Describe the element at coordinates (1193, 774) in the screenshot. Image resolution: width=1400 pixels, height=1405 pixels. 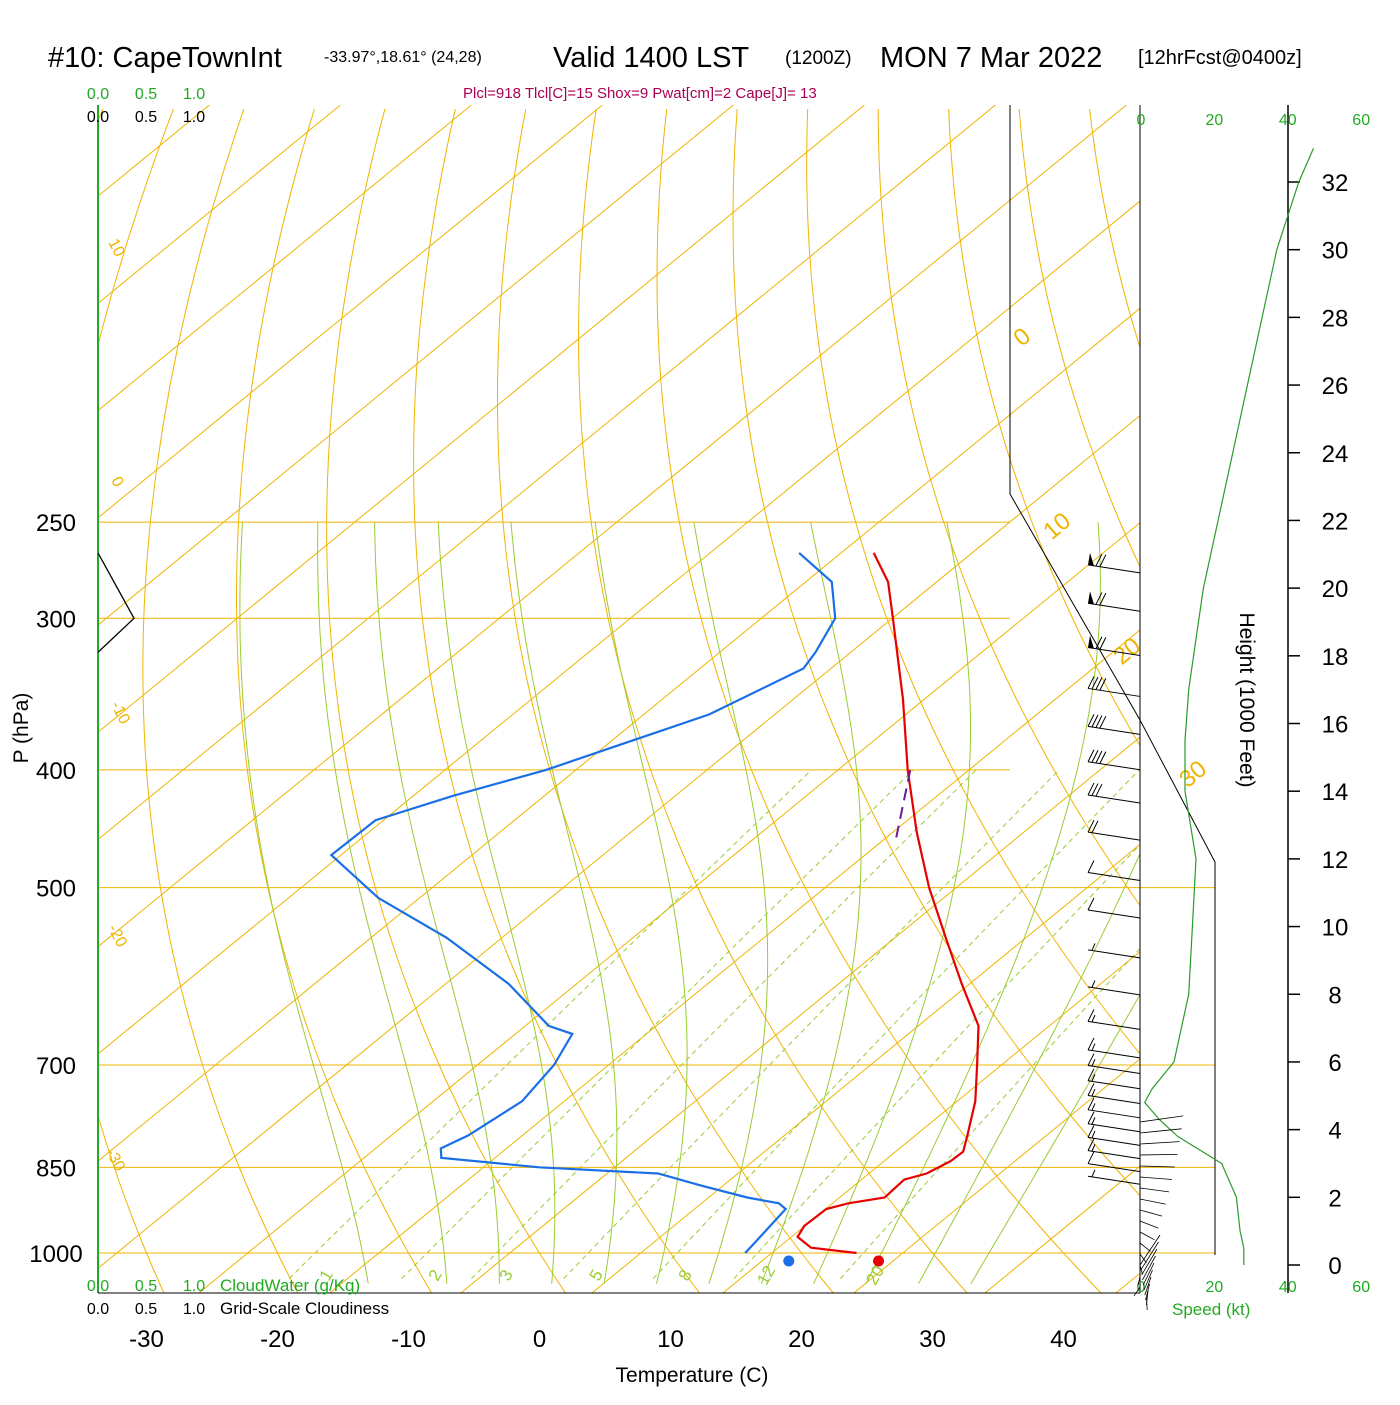
I see `dry-adiabat-label: 30` at that location.